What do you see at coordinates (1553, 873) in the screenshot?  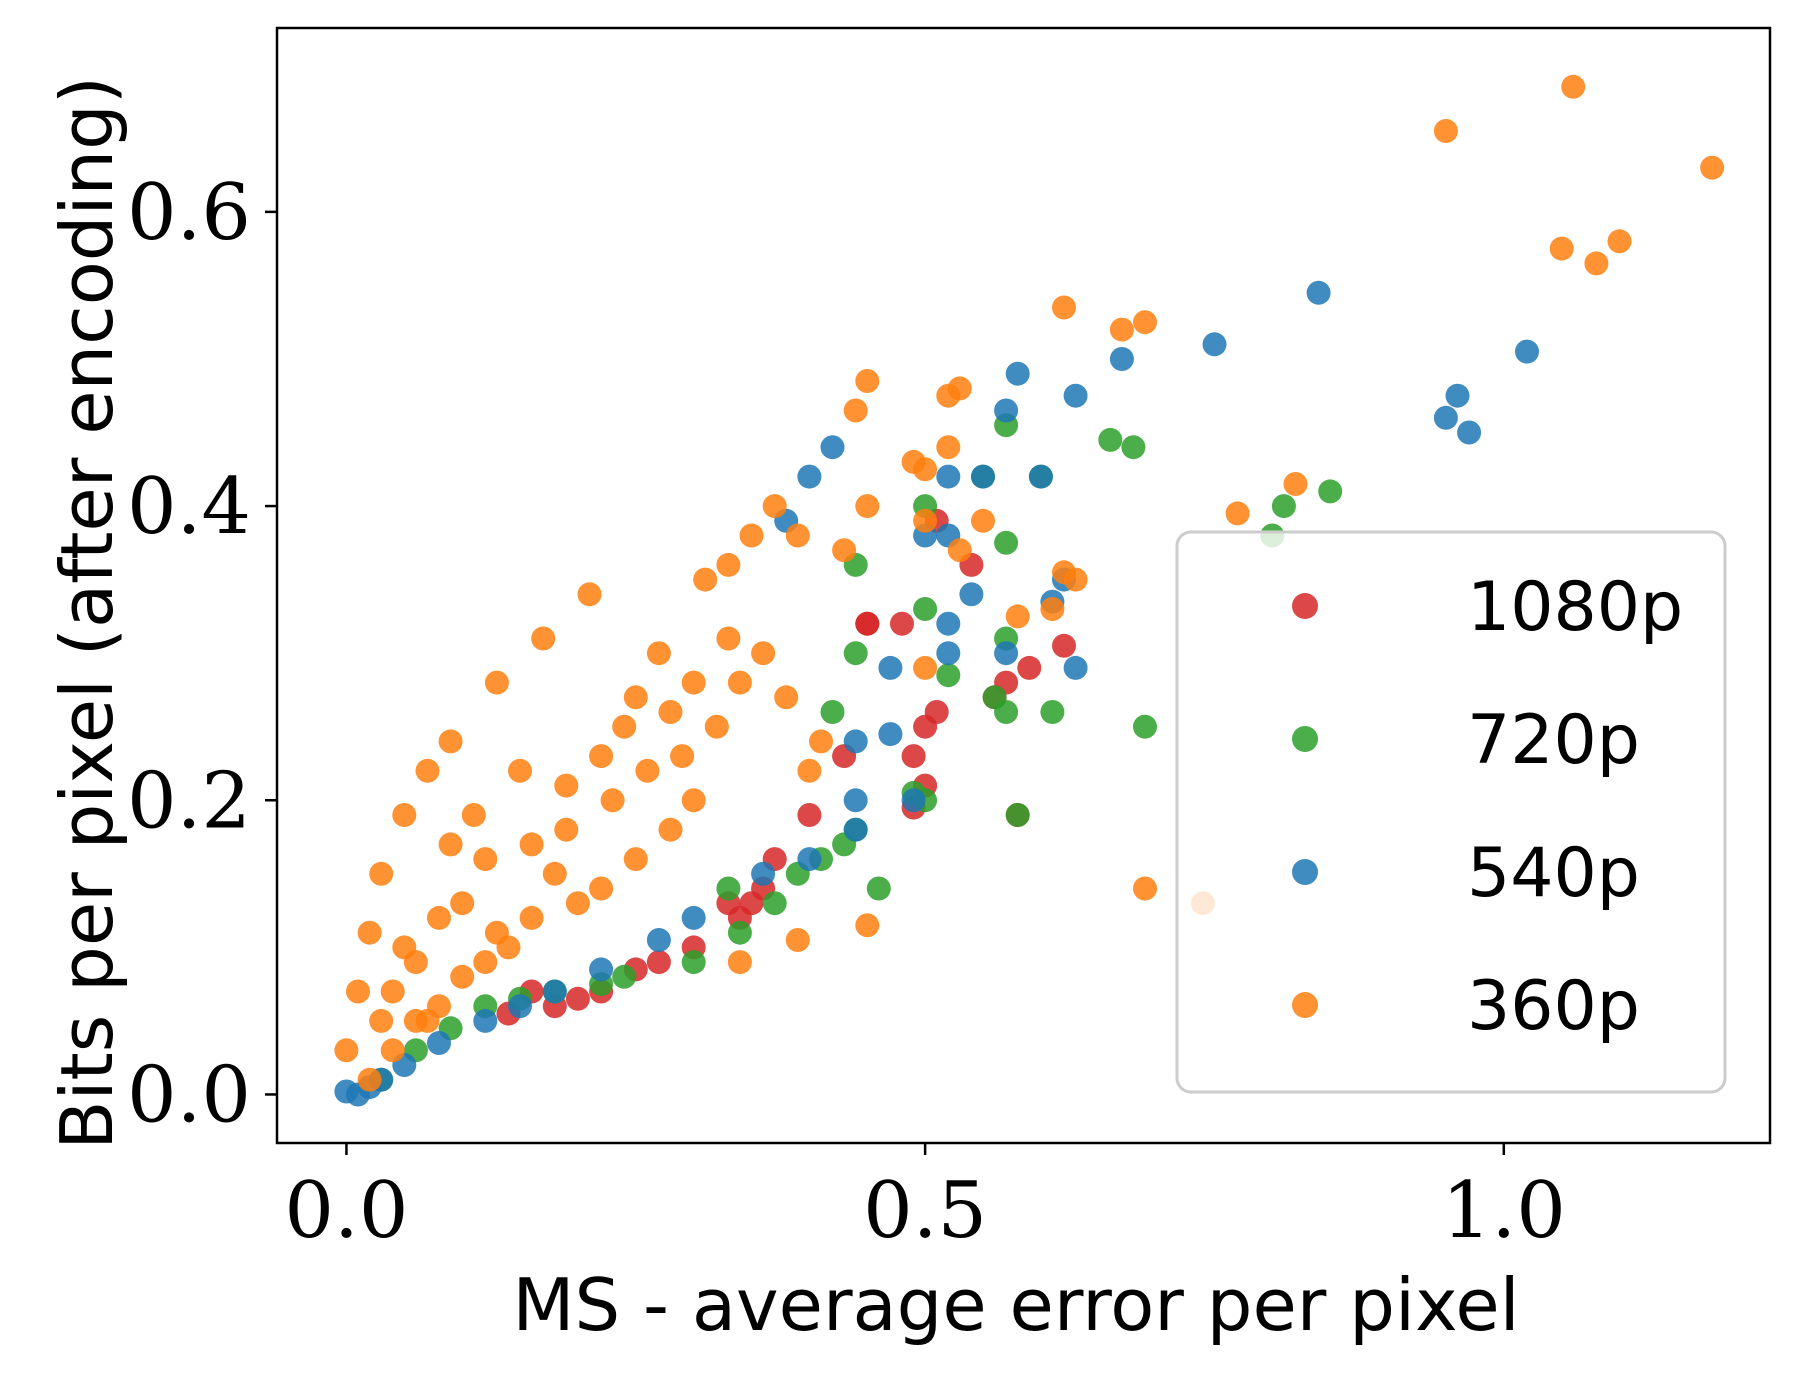 I see `legend-label-540p: 540p` at bounding box center [1553, 873].